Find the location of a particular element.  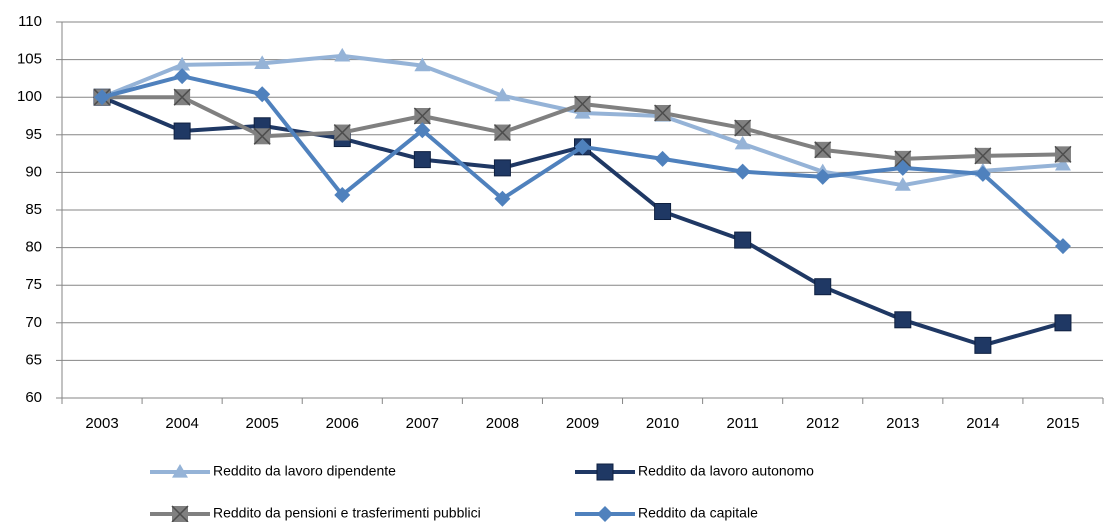

x-tick-label: 2006 is located at coordinates (342, 423).